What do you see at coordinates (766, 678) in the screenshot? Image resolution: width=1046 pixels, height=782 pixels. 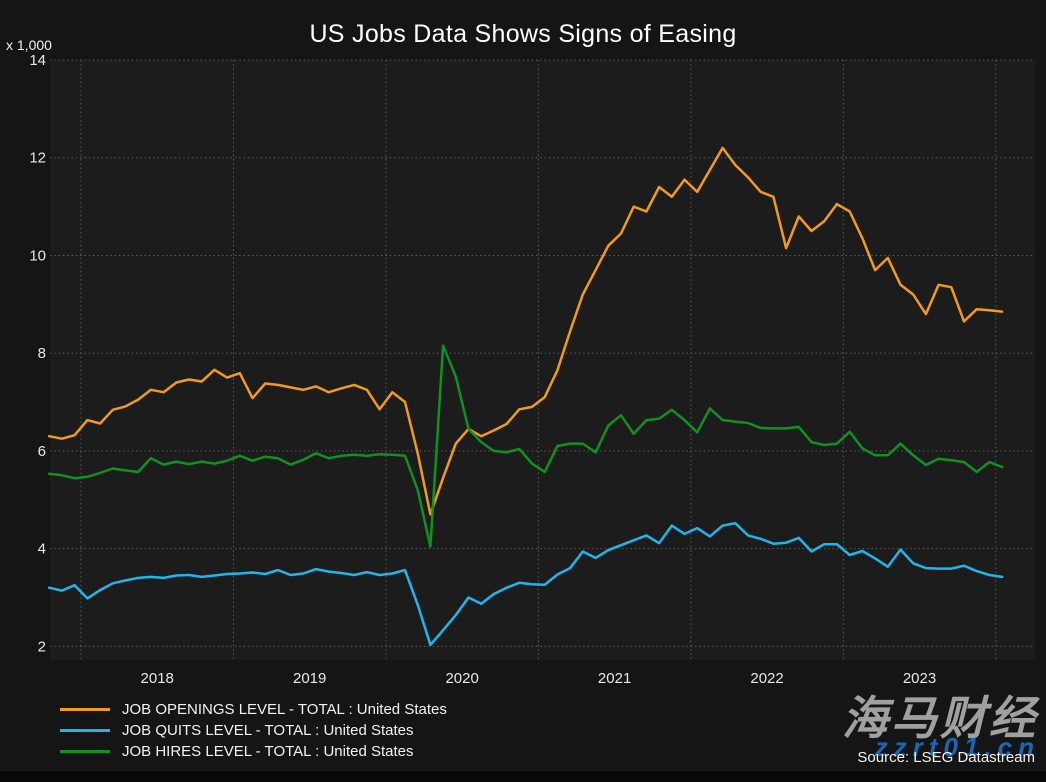 I see `svg-text: 2022` at bounding box center [766, 678].